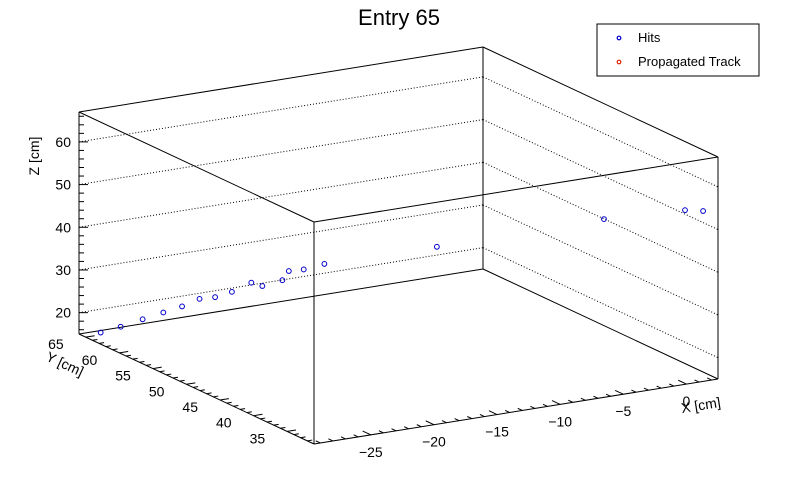  What do you see at coordinates (399, 17) in the screenshot?
I see `chart-title: Entry 65` at bounding box center [399, 17].